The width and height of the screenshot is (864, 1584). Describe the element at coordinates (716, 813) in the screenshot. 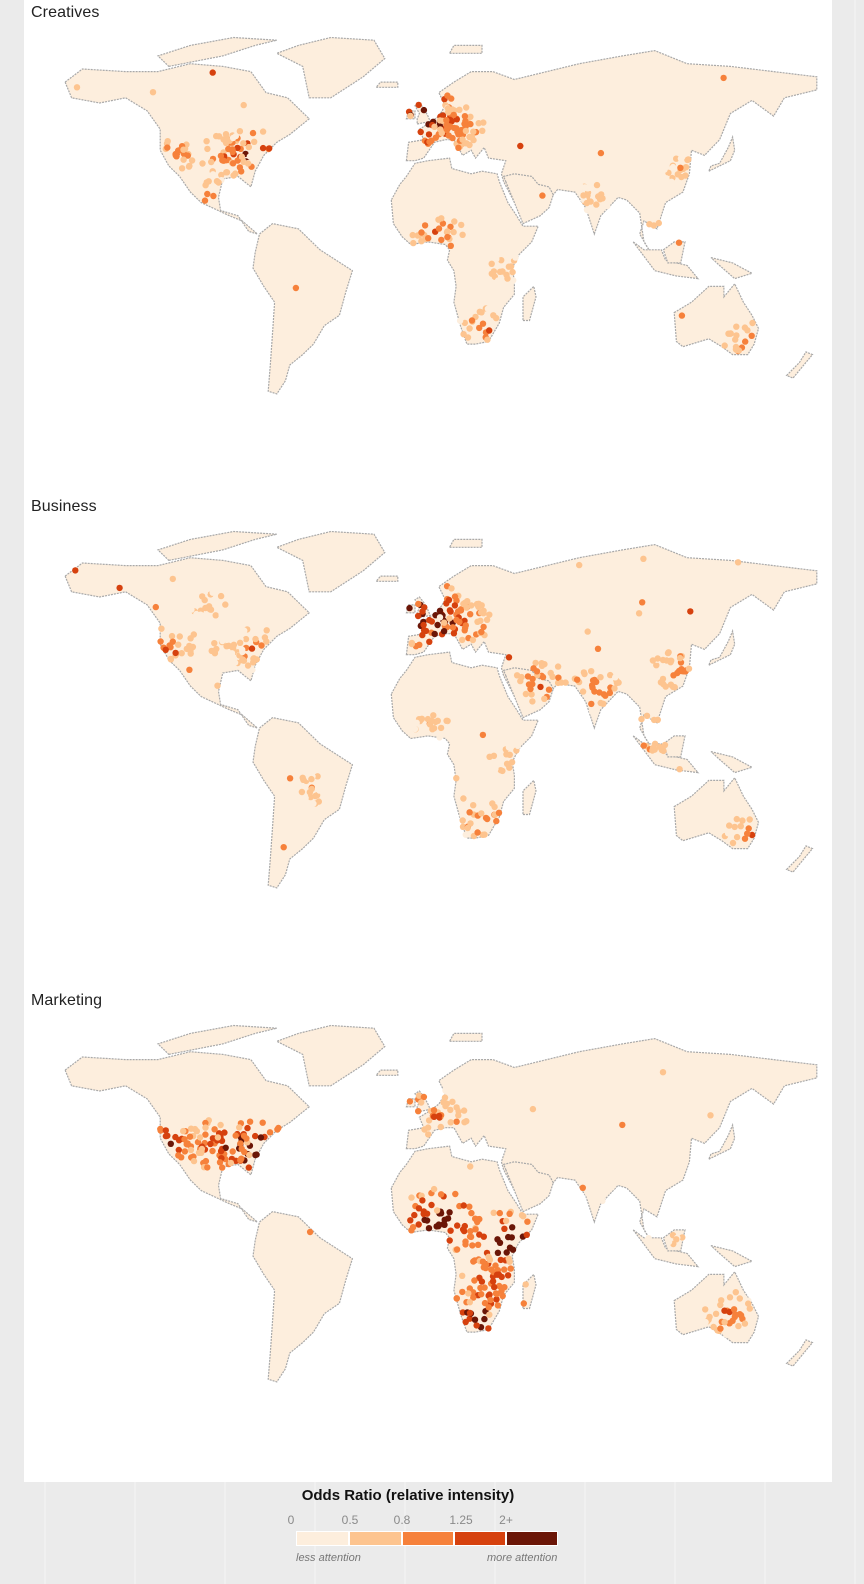

I see `landmass-australia` at that location.